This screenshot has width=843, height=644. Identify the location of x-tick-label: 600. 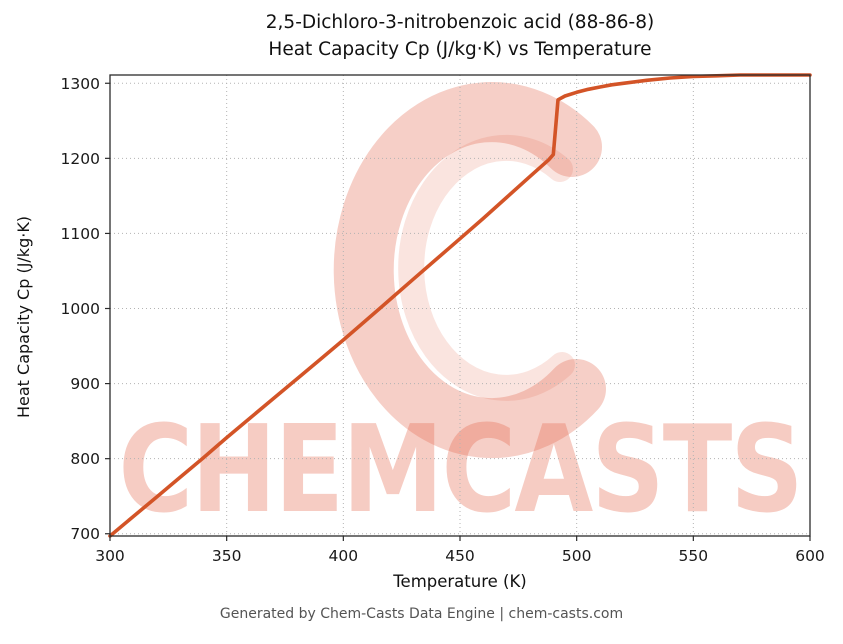
(810, 556).